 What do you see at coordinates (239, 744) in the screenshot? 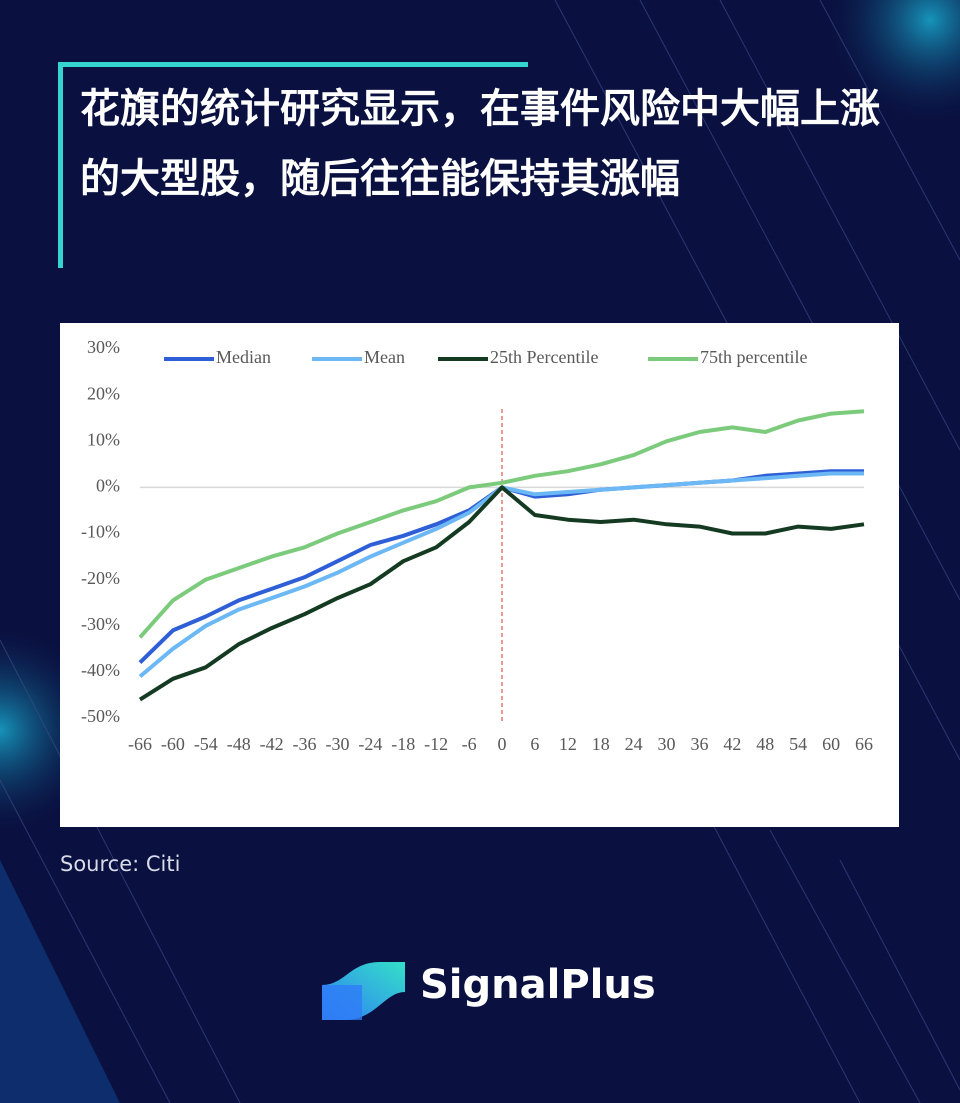
I see `x-tick-label: -48` at bounding box center [239, 744].